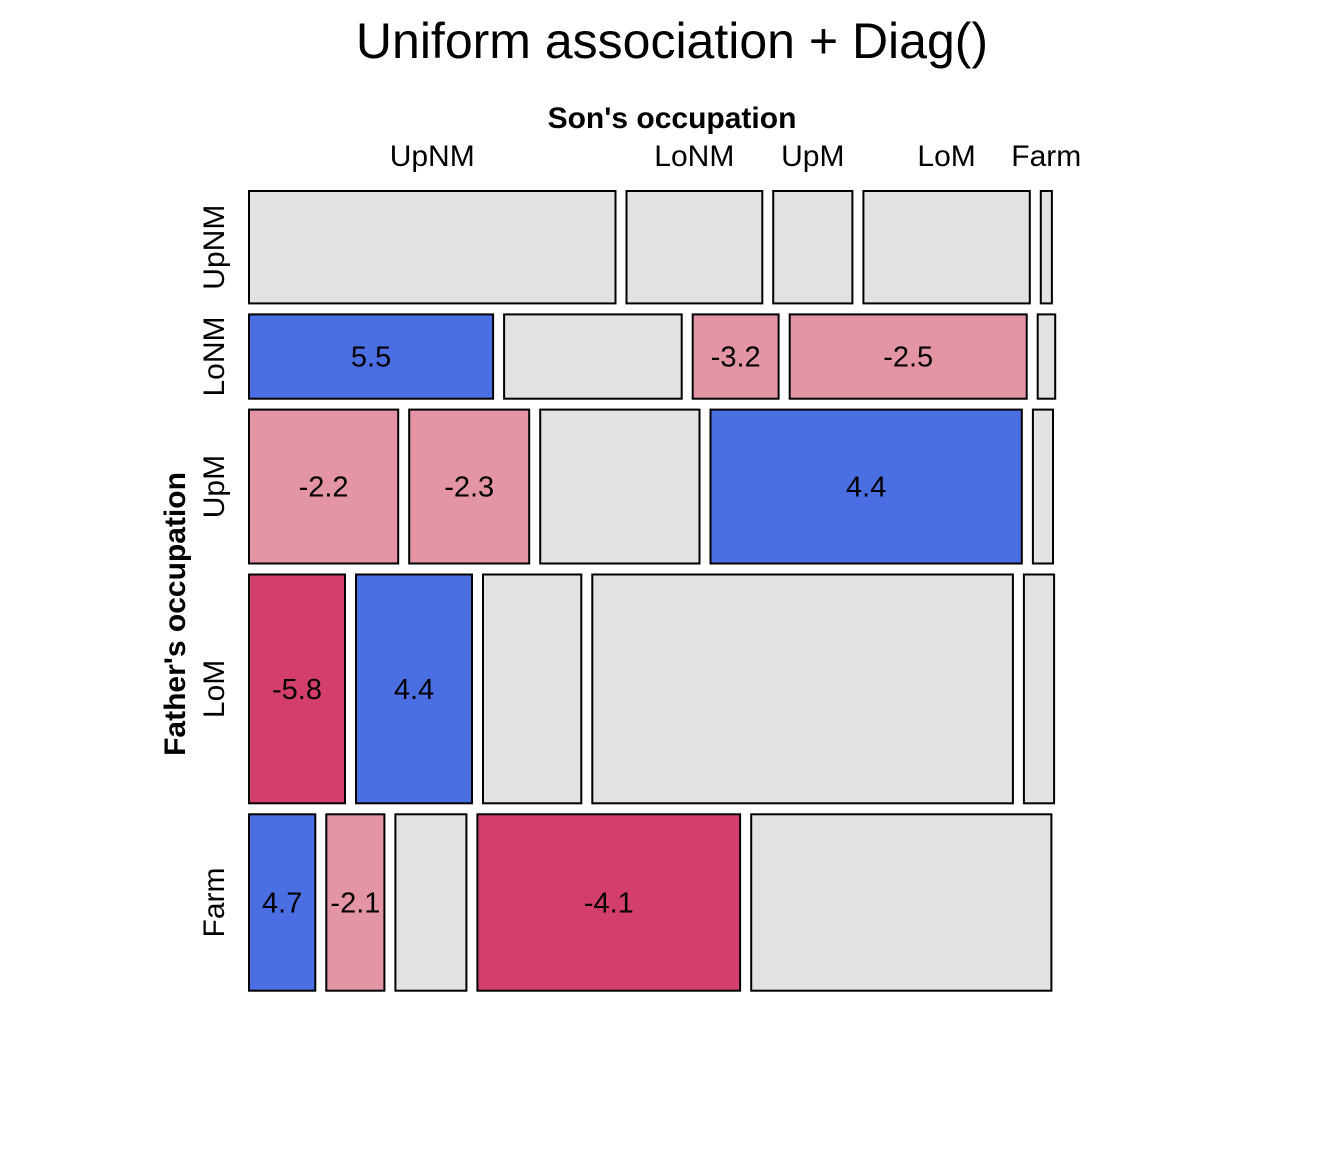 The height and width of the screenshot is (1152, 1344). Describe the element at coordinates (901, 902) in the screenshot. I see `tile-farm-farm` at that location.